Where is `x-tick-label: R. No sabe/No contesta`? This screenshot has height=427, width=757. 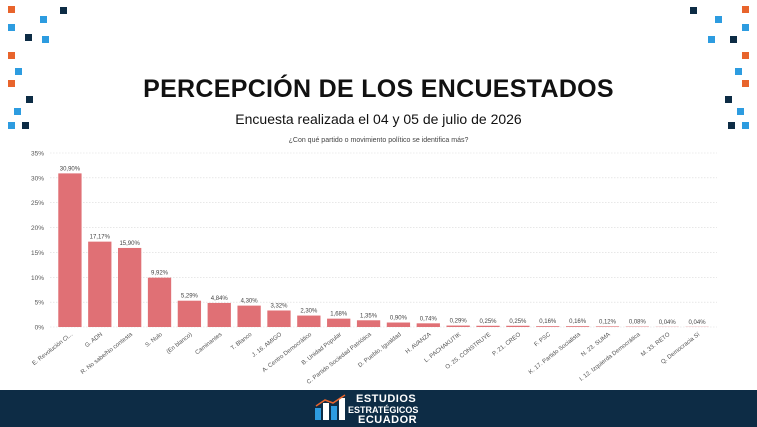 x-tick-label: R. No sabe/No contesta is located at coordinates (107, 353).